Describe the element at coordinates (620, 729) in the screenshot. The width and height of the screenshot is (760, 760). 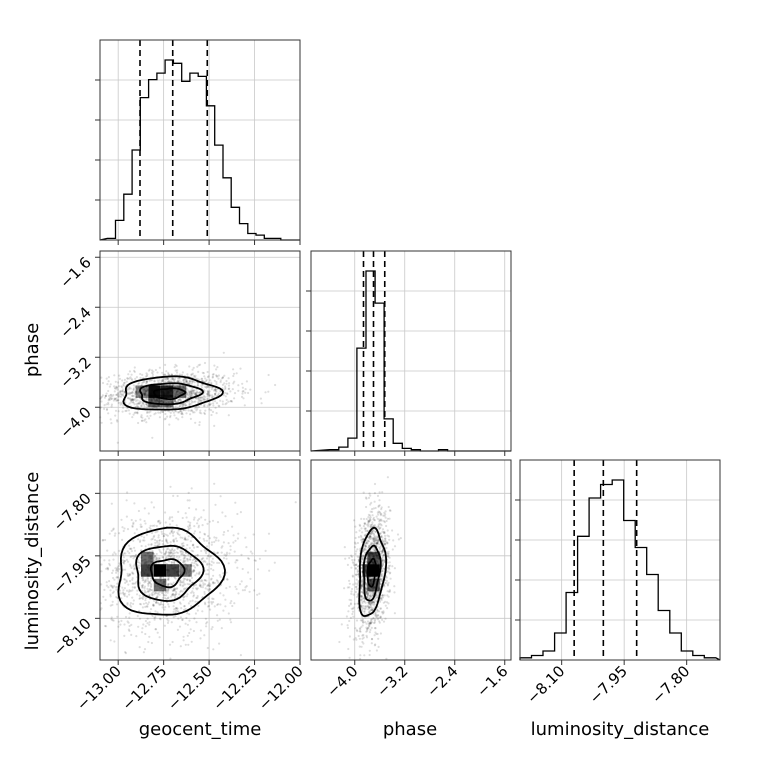
I see `xlabel-luminosity-distance: luminosity_distance` at that location.